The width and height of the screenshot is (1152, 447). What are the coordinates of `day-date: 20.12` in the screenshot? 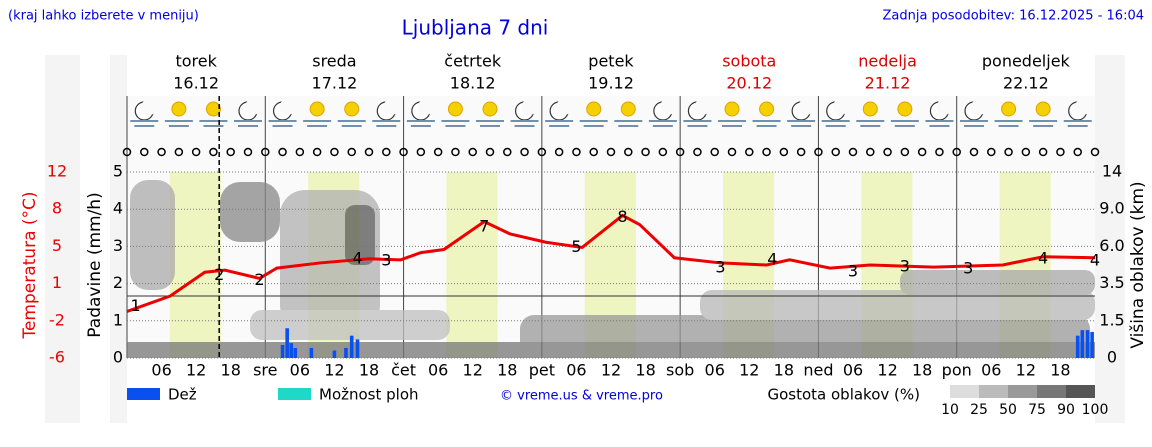 It's located at (749, 83).